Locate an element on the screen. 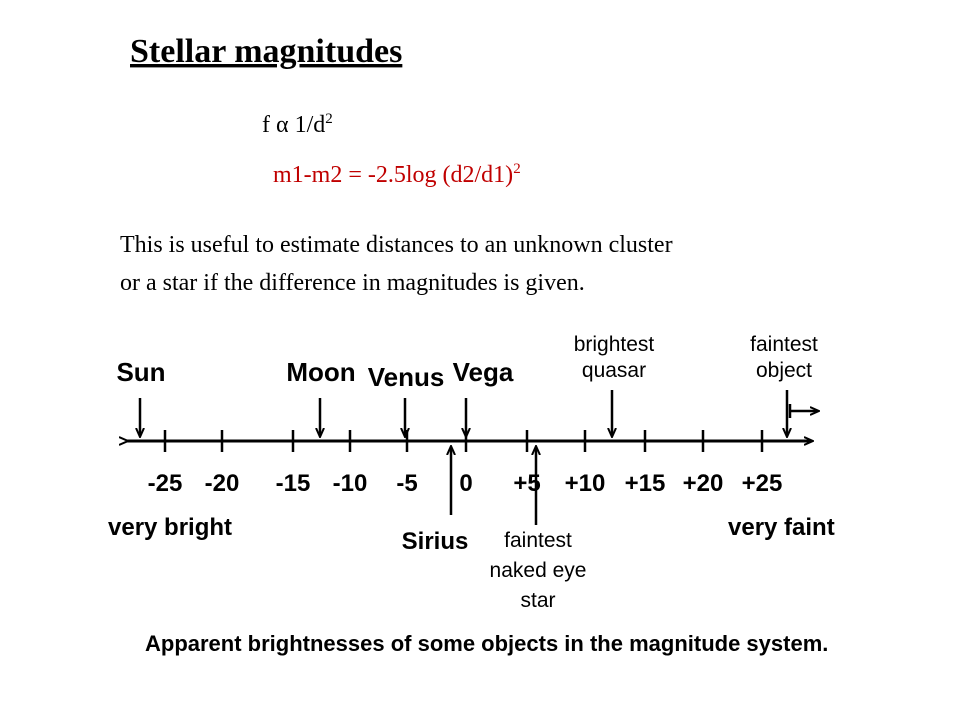  tick-label: +10 is located at coordinates (585, 483).